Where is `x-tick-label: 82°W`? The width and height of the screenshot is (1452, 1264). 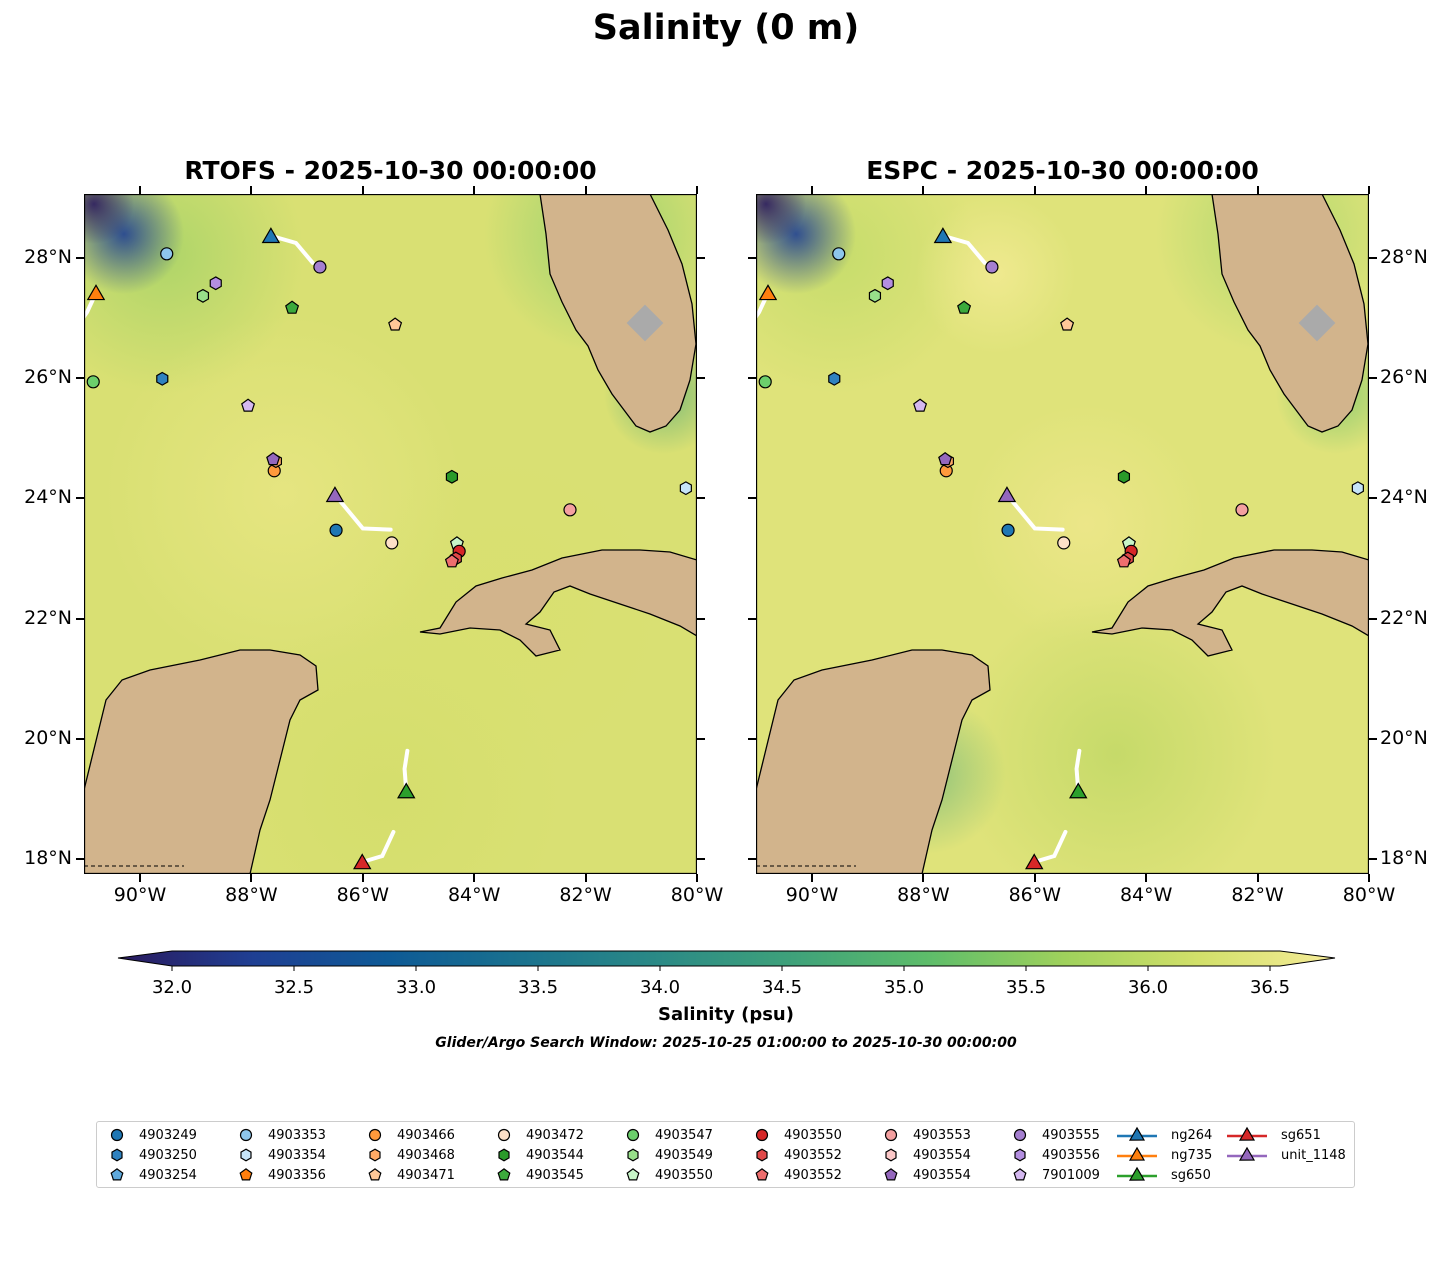 x-tick-label: 82°W is located at coordinates (1257, 895).